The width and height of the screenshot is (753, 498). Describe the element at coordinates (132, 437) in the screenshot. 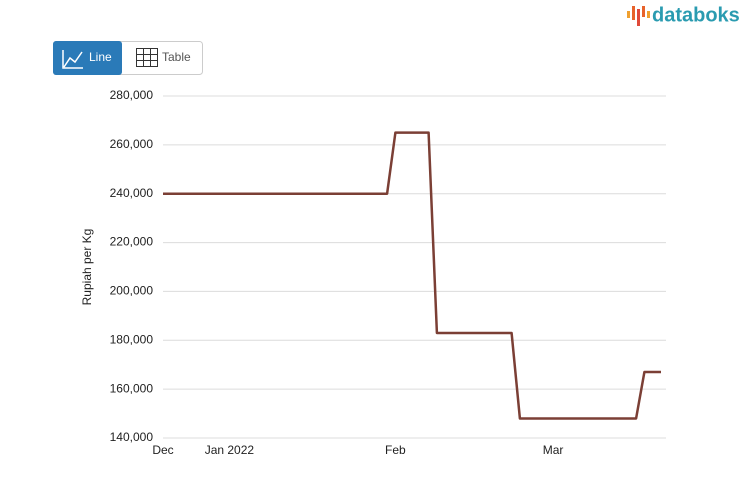

I see `y-tick-label: 140,000` at that location.